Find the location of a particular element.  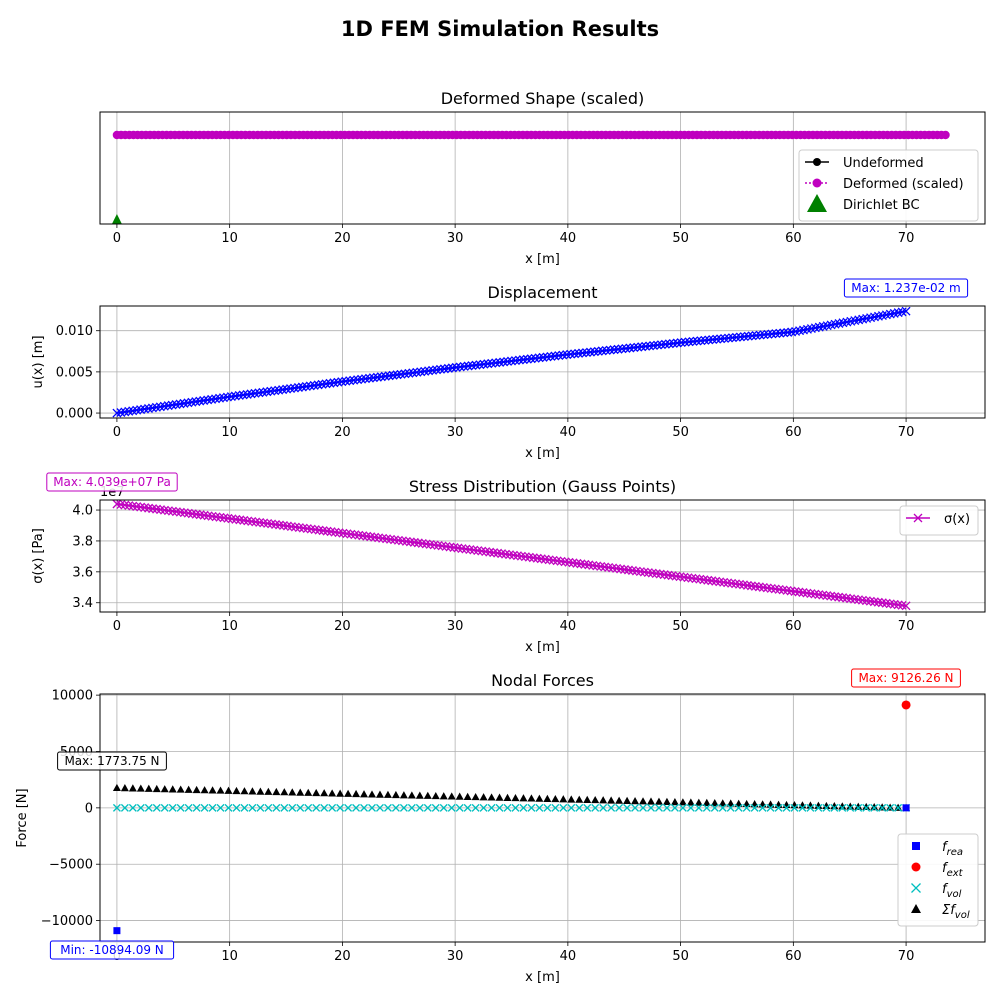

x-tick-label: 40 is located at coordinates (568, 626).